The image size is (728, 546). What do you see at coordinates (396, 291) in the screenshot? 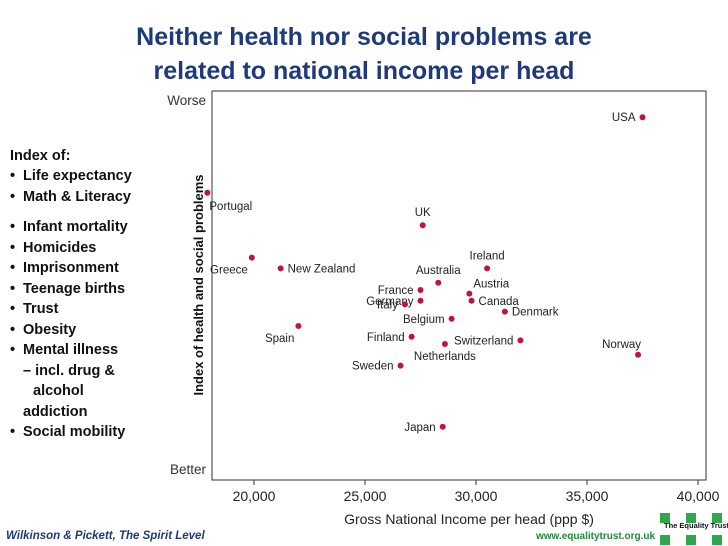
I see `data-point-label: France` at bounding box center [396, 291].